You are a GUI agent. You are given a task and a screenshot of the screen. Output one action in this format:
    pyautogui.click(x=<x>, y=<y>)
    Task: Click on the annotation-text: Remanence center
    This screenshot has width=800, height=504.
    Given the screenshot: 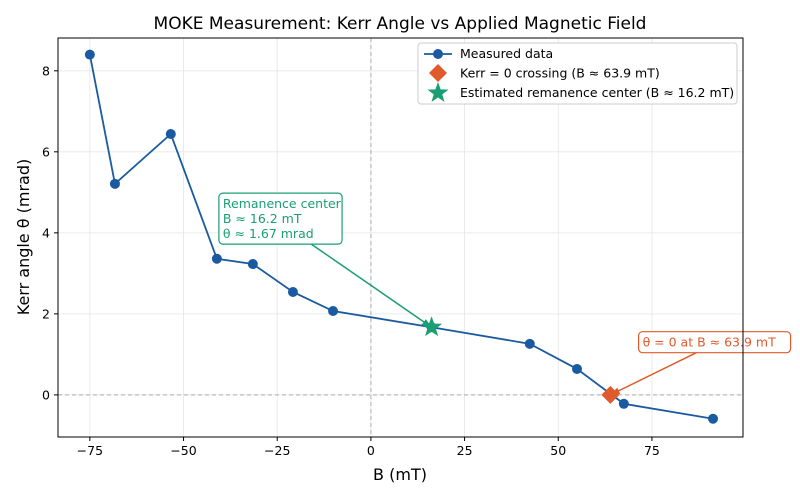 What is the action you would take?
    pyautogui.click(x=282, y=203)
    